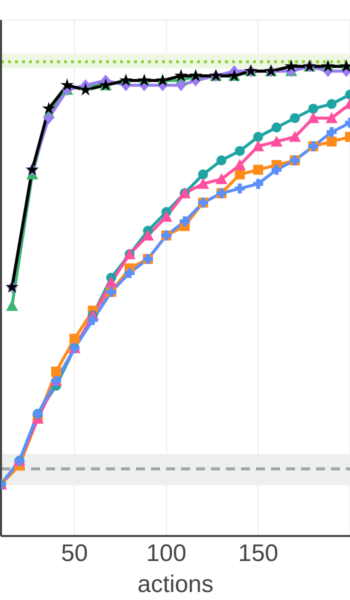 This screenshot has height=600, width=350. What do you see at coordinates (74, 554) in the screenshot?
I see `x-tick-label: 50` at bounding box center [74, 554].